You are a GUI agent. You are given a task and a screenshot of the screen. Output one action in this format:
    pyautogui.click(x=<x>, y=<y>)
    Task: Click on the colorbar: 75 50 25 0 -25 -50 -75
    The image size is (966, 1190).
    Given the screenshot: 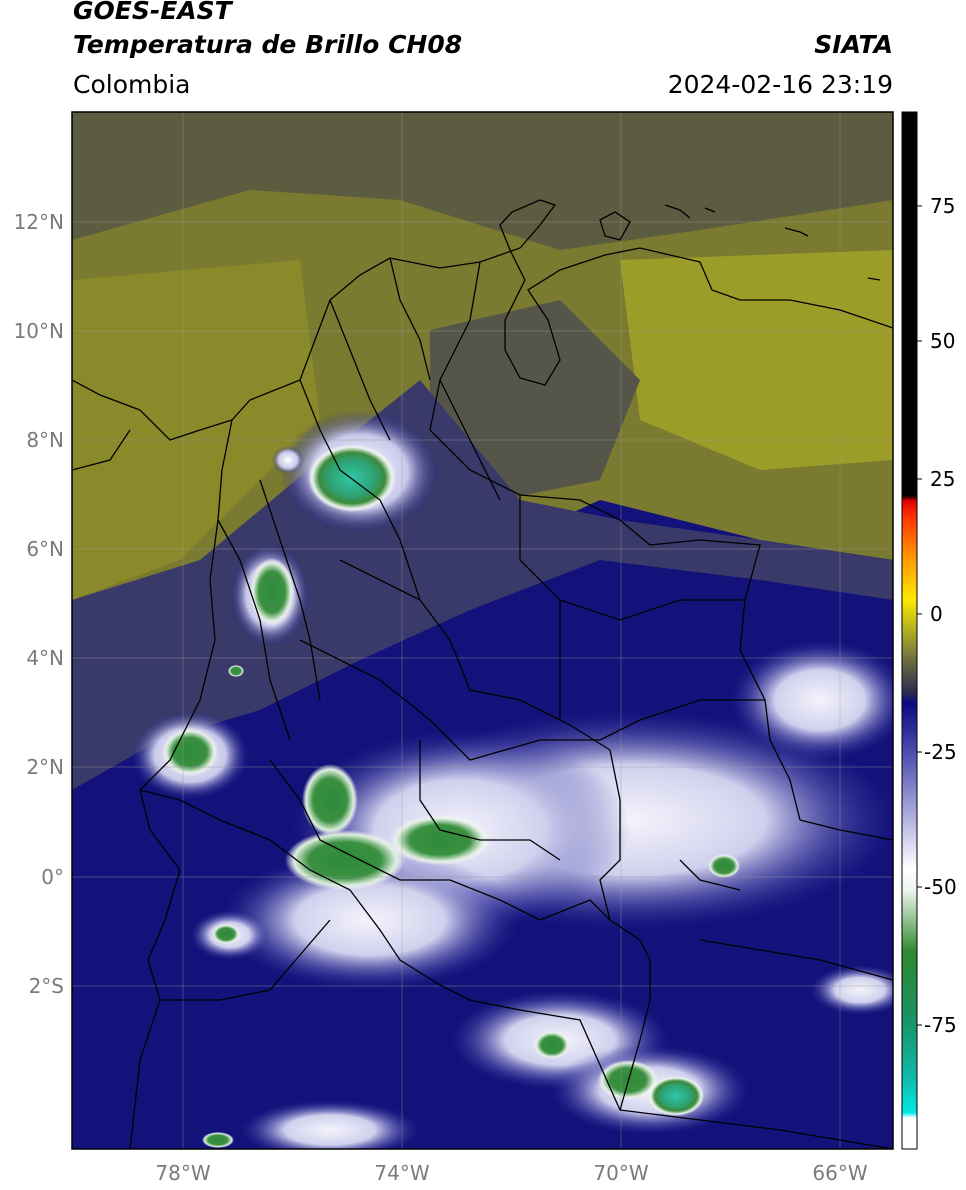 What is the action you would take?
    pyautogui.click(x=929, y=630)
    